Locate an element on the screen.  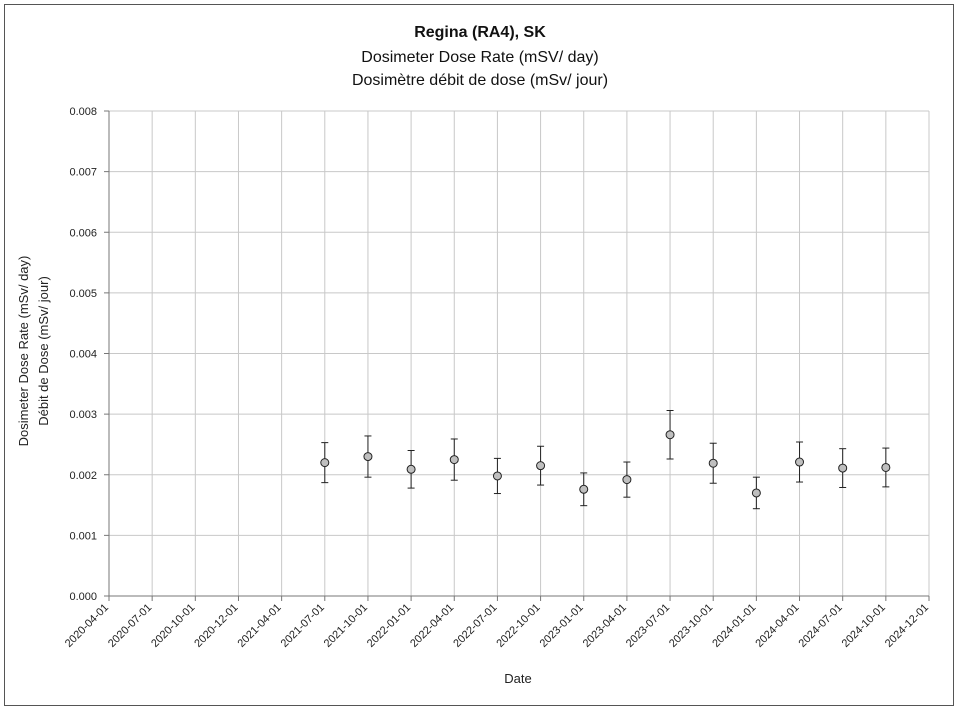
x-tick-label: 2024-10-01 is located at coordinates (864, 626).